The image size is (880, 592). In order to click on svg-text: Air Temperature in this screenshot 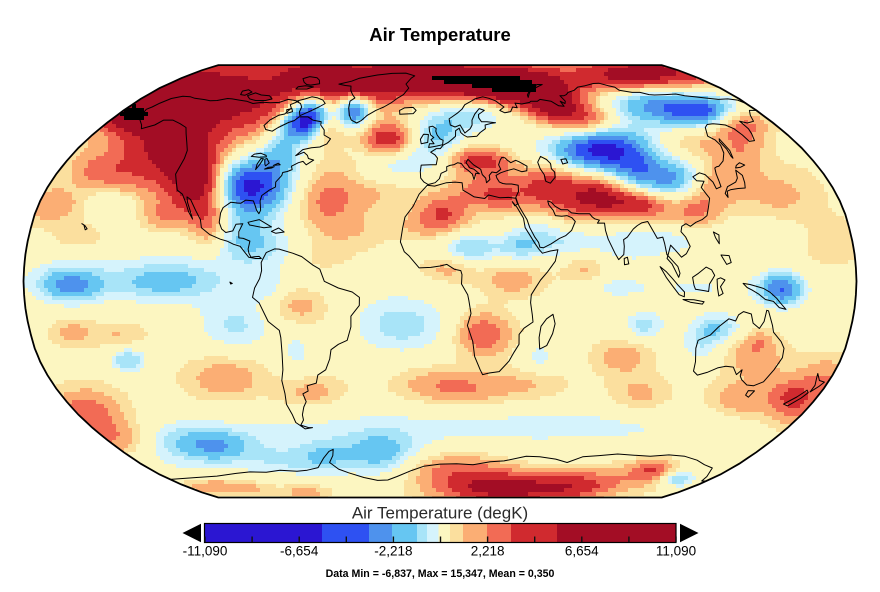, I will do `click(440, 34)`.